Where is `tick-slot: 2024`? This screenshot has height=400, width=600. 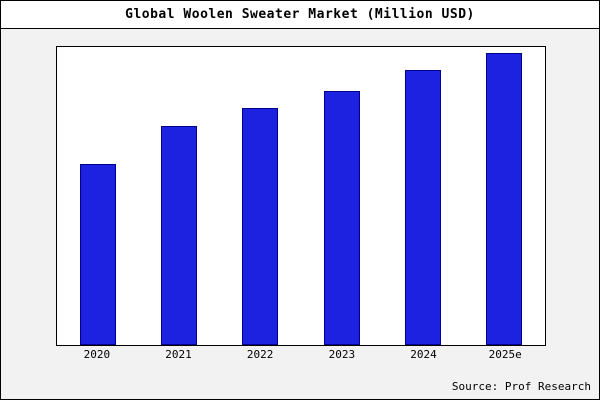
tick-slot: 2024 is located at coordinates (424, 354).